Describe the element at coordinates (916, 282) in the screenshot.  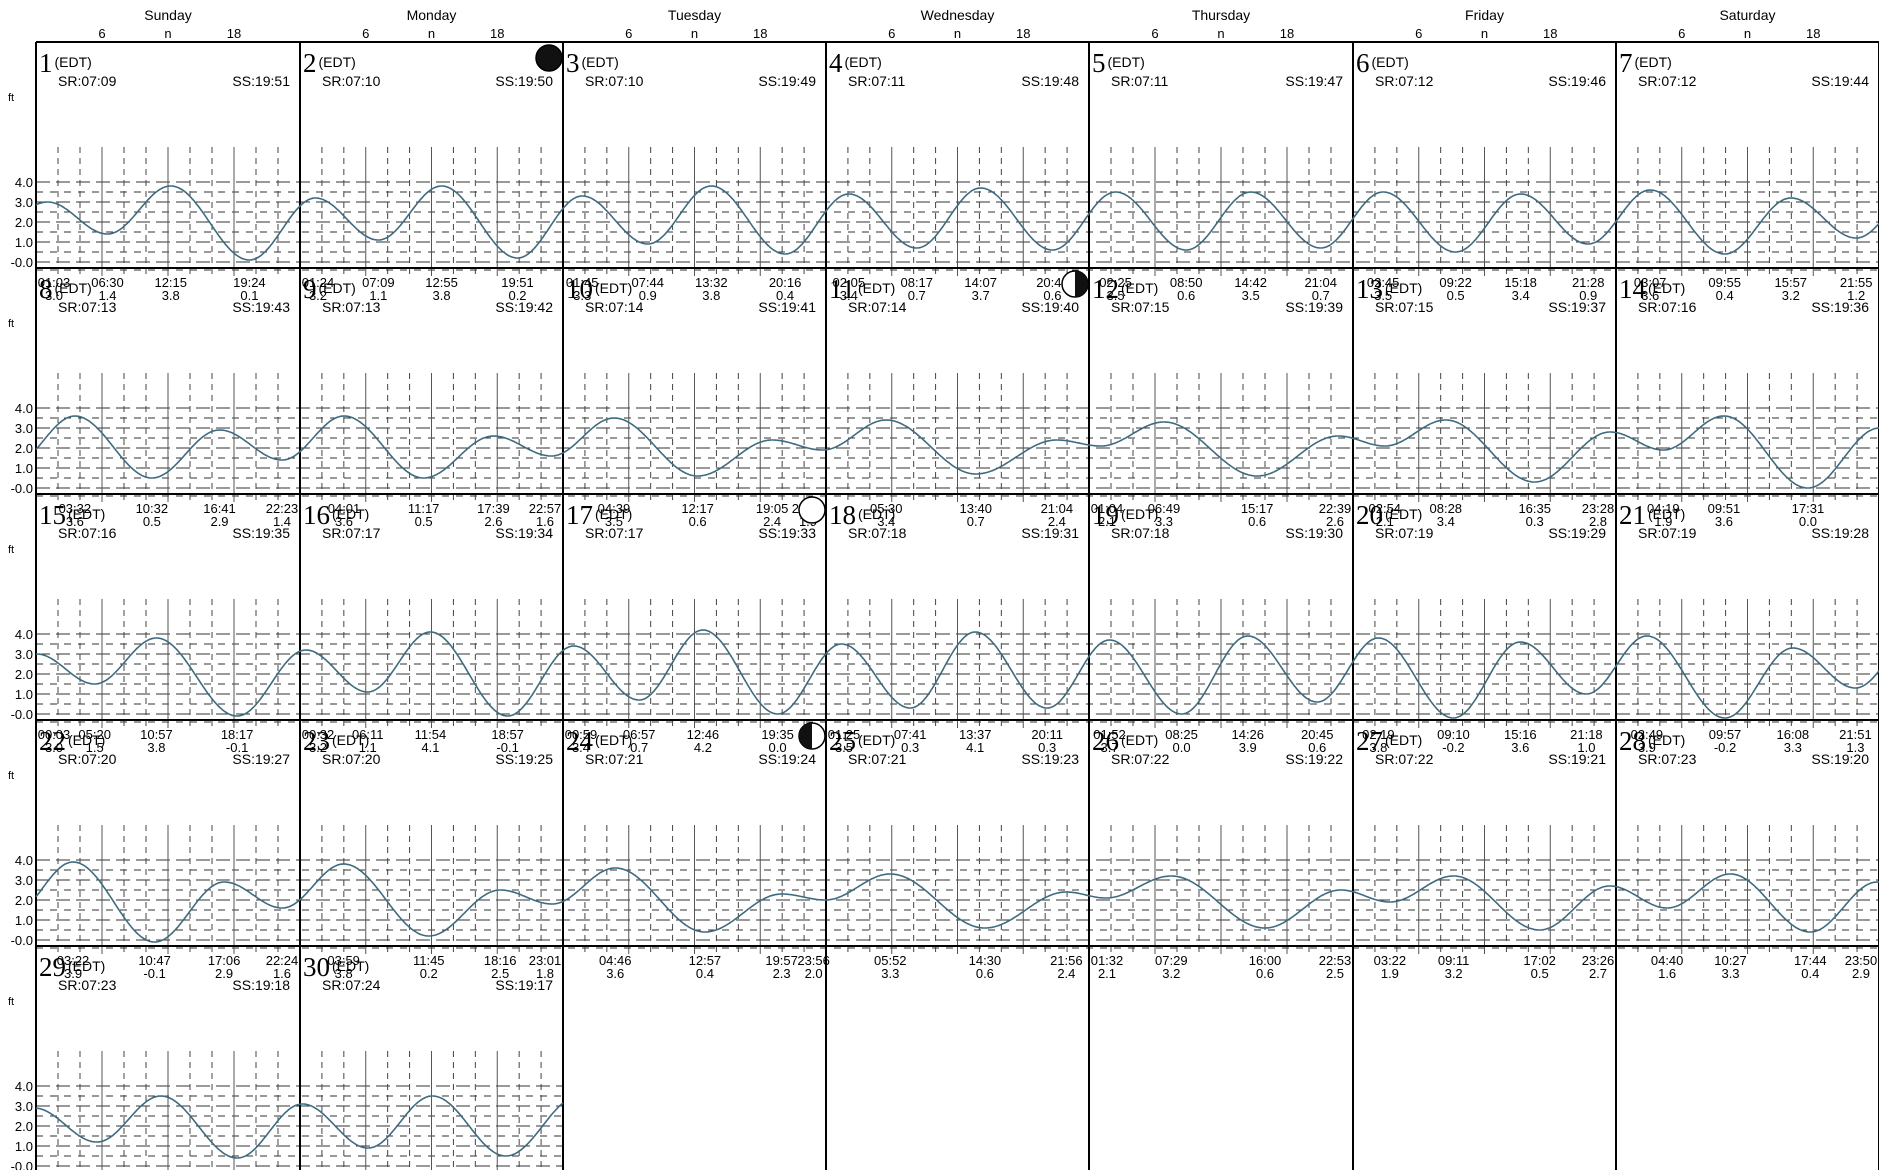
I see `tide-time-label: 08:17` at that location.